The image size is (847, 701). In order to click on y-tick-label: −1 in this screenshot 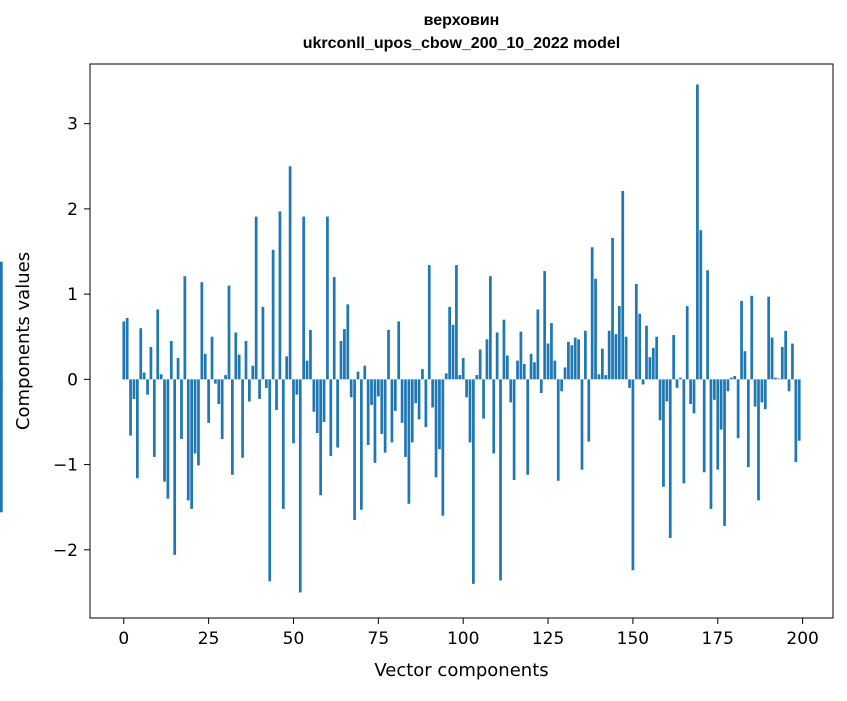, I will do `click(65, 466)`.